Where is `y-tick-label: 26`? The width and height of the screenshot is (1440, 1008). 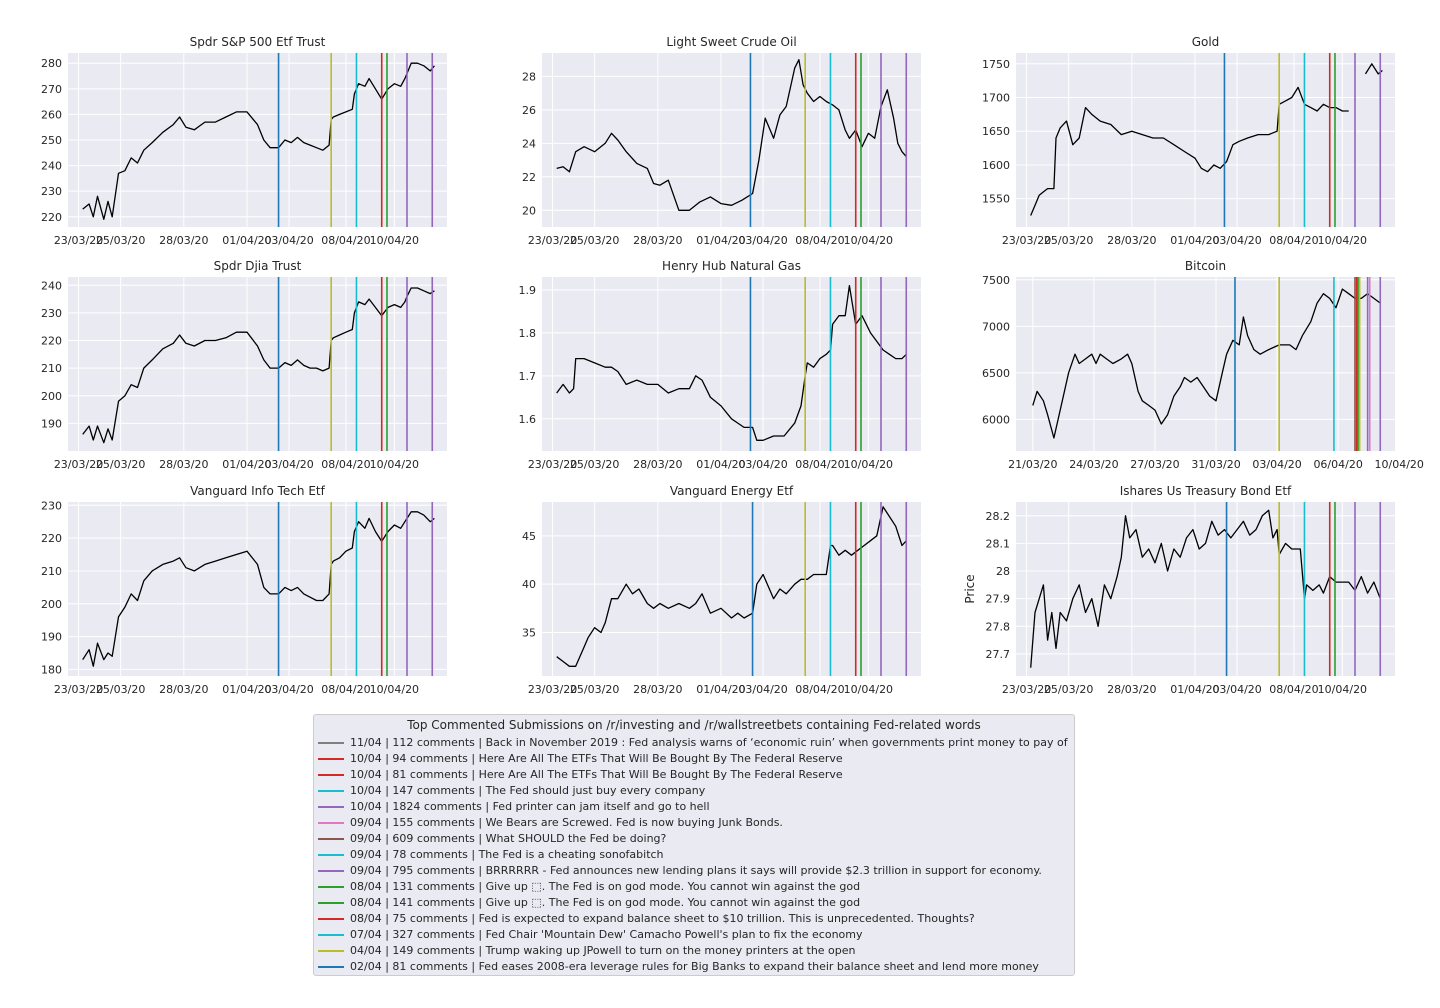
y-tick-label: 26 is located at coordinates (529, 110).